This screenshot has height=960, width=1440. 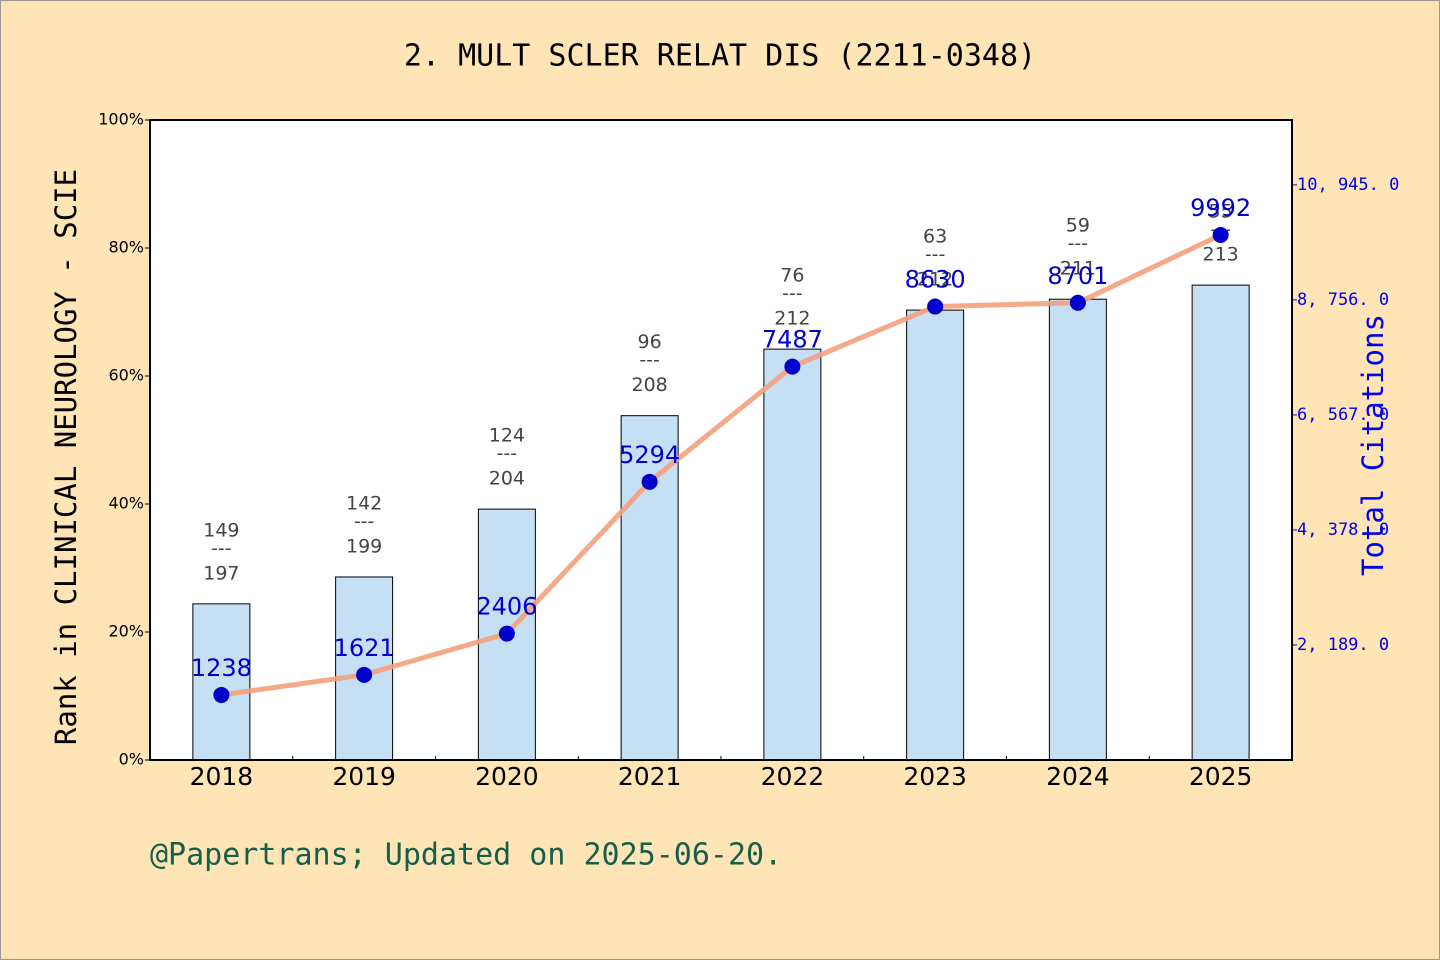 What do you see at coordinates (650, 342) in the screenshot?
I see `rank-label: 96` at bounding box center [650, 342].